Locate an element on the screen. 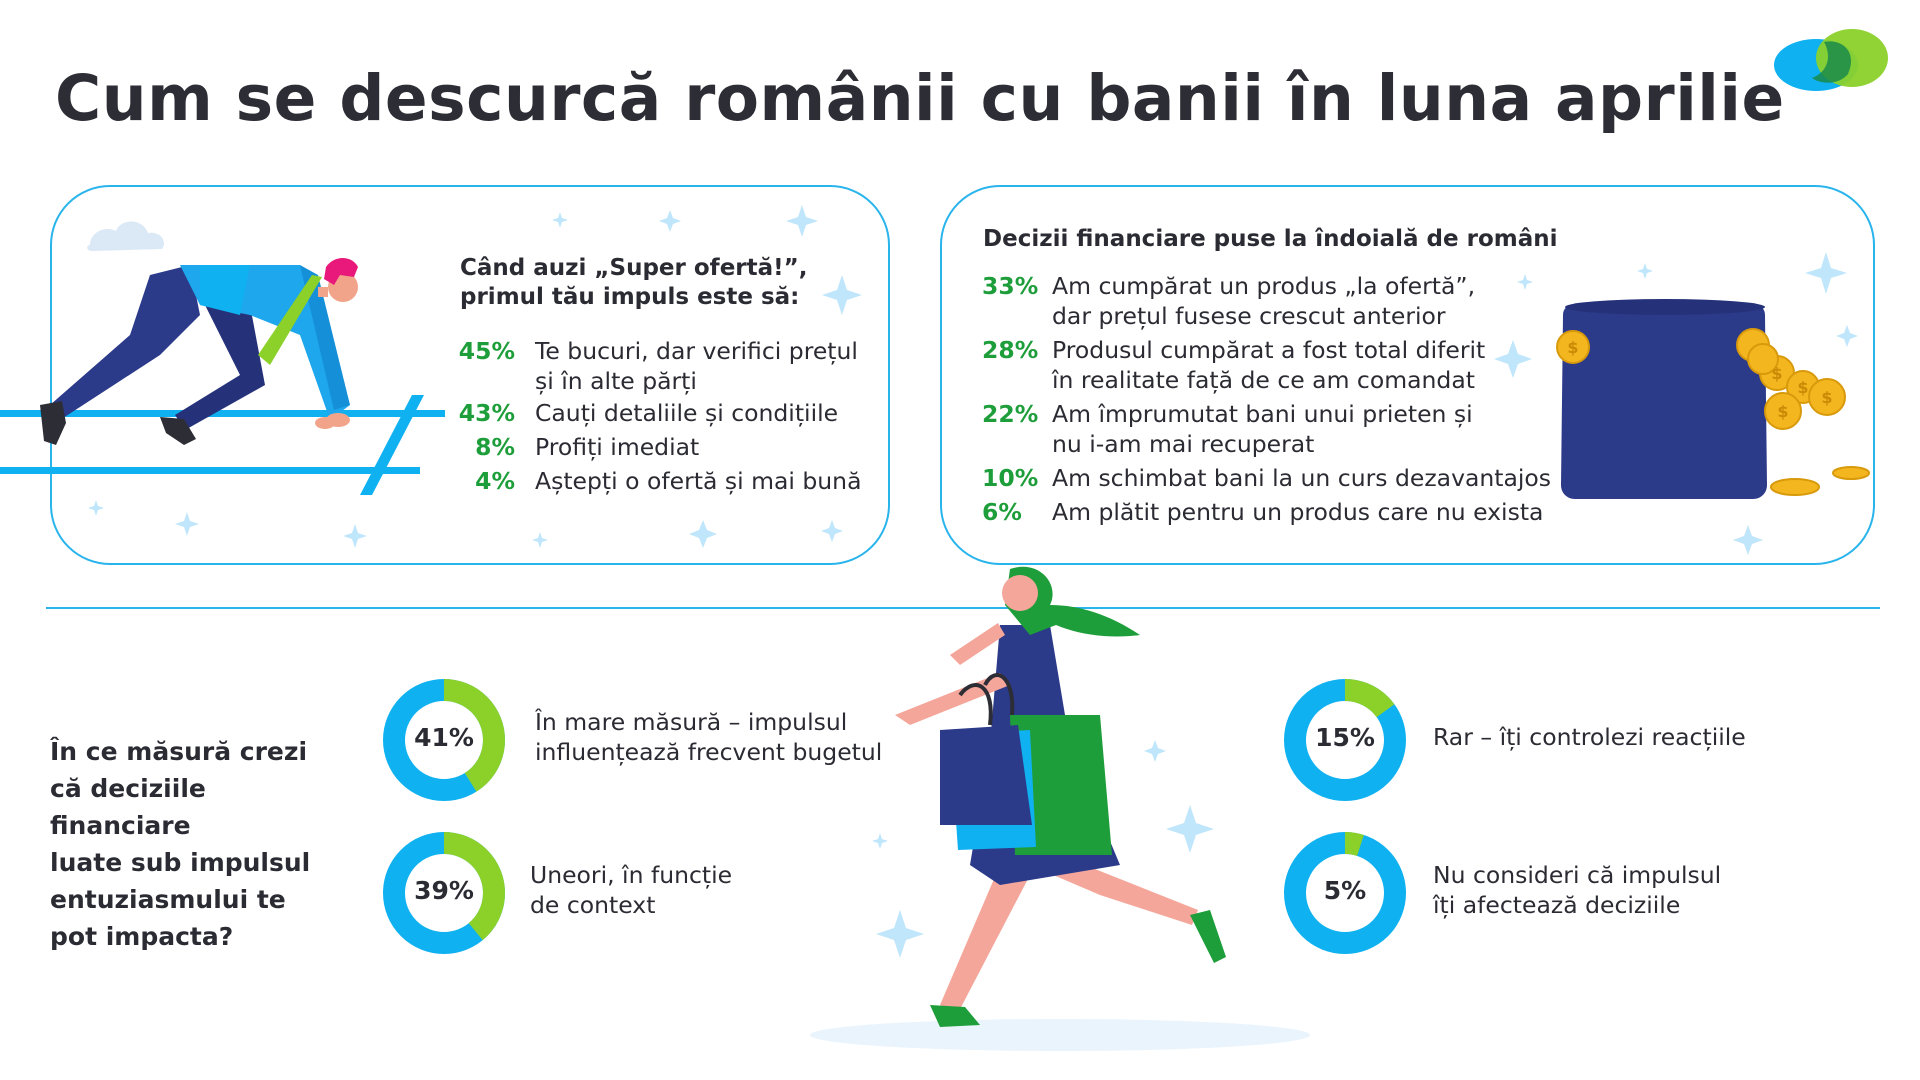 The width and height of the screenshot is (1920, 1080). donut-label: Uneori, în funcție de context is located at coordinates (631, 890).